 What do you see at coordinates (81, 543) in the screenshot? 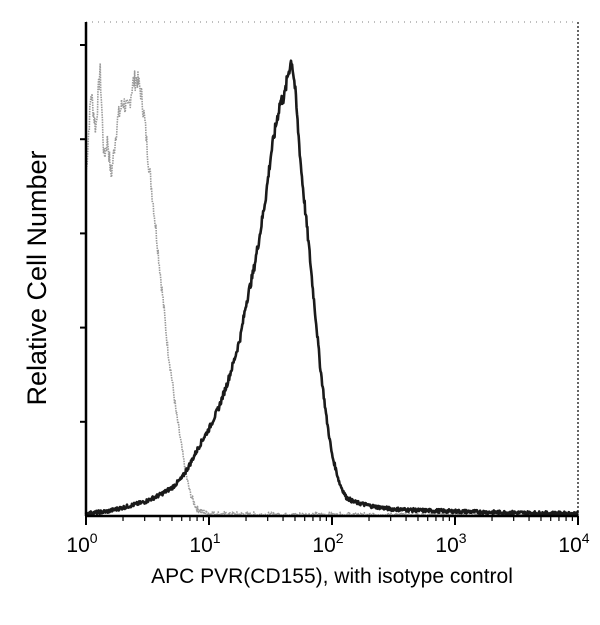
I see `x-tick-label: 10⁰` at bounding box center [81, 543].